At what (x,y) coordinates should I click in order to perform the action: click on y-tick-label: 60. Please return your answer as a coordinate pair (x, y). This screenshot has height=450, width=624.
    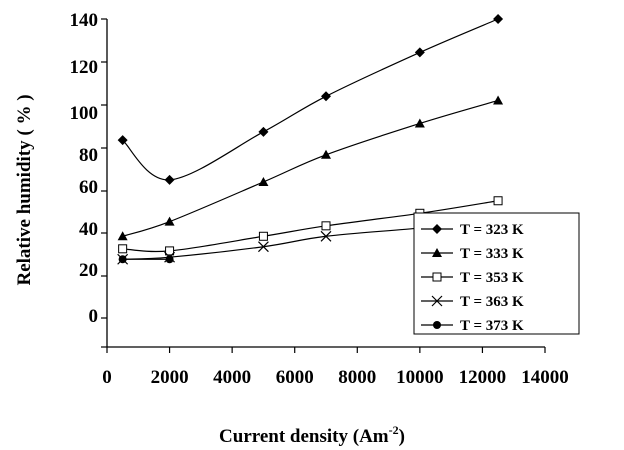
    Looking at the image, I should click on (88, 187).